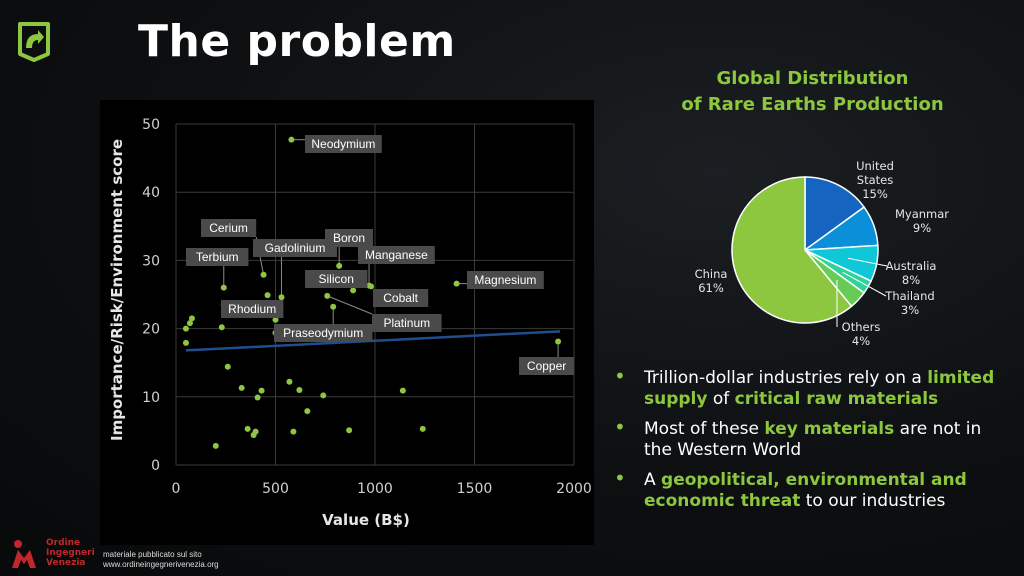 This screenshot has width=1024, height=576. What do you see at coordinates (366, 520) in the screenshot?
I see `x-axis-label: Value (B$)` at bounding box center [366, 520].